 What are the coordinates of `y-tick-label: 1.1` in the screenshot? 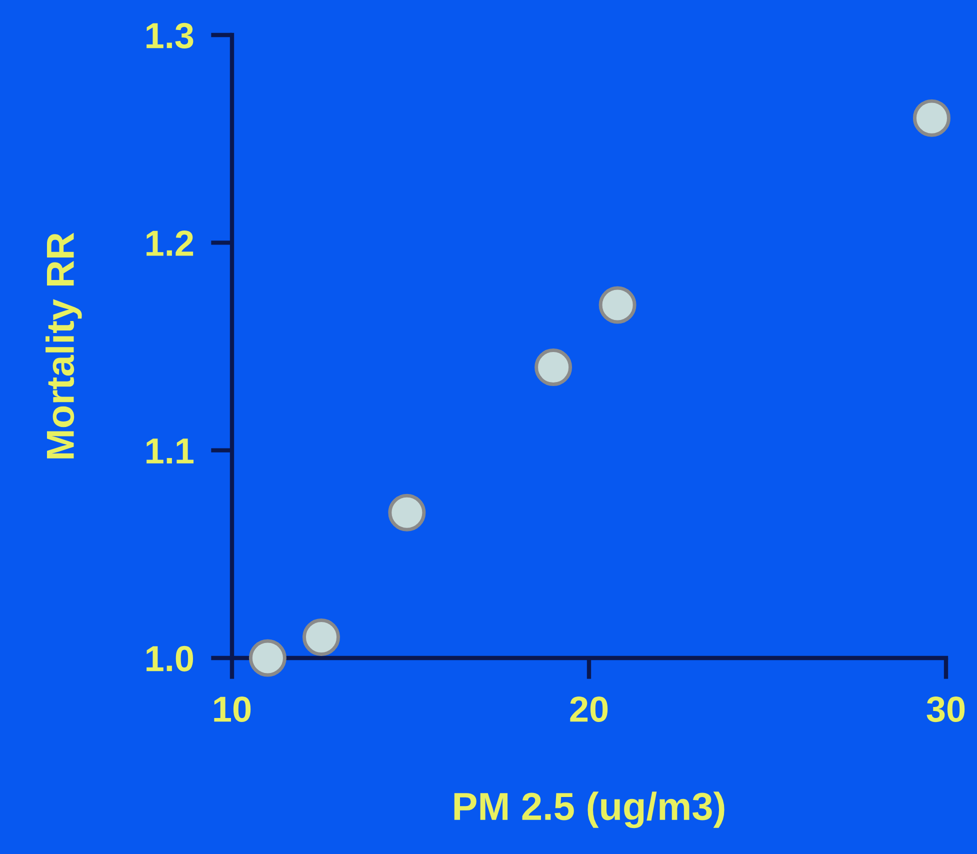 It's located at (170, 451).